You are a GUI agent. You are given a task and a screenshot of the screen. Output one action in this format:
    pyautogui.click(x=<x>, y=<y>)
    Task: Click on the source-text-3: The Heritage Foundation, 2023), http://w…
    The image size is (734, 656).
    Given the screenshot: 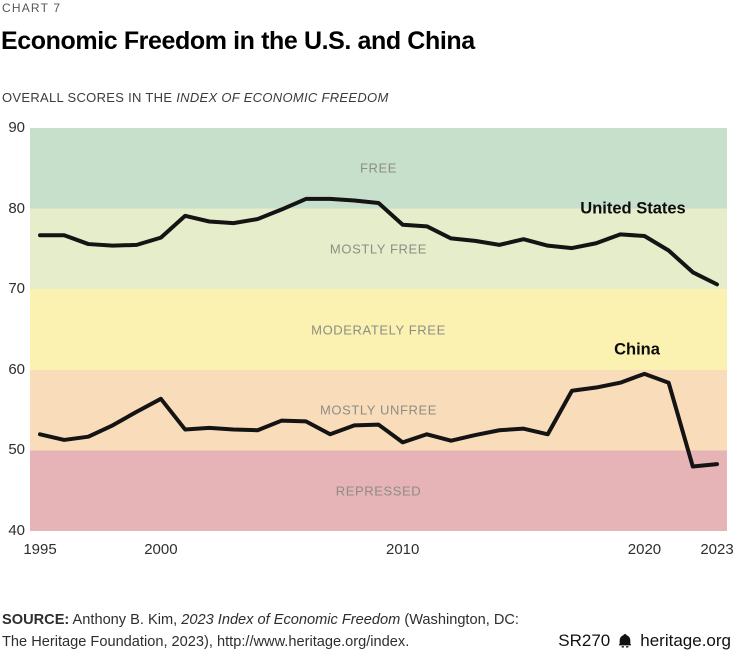 What is the action you would take?
    pyautogui.click(x=206, y=642)
    